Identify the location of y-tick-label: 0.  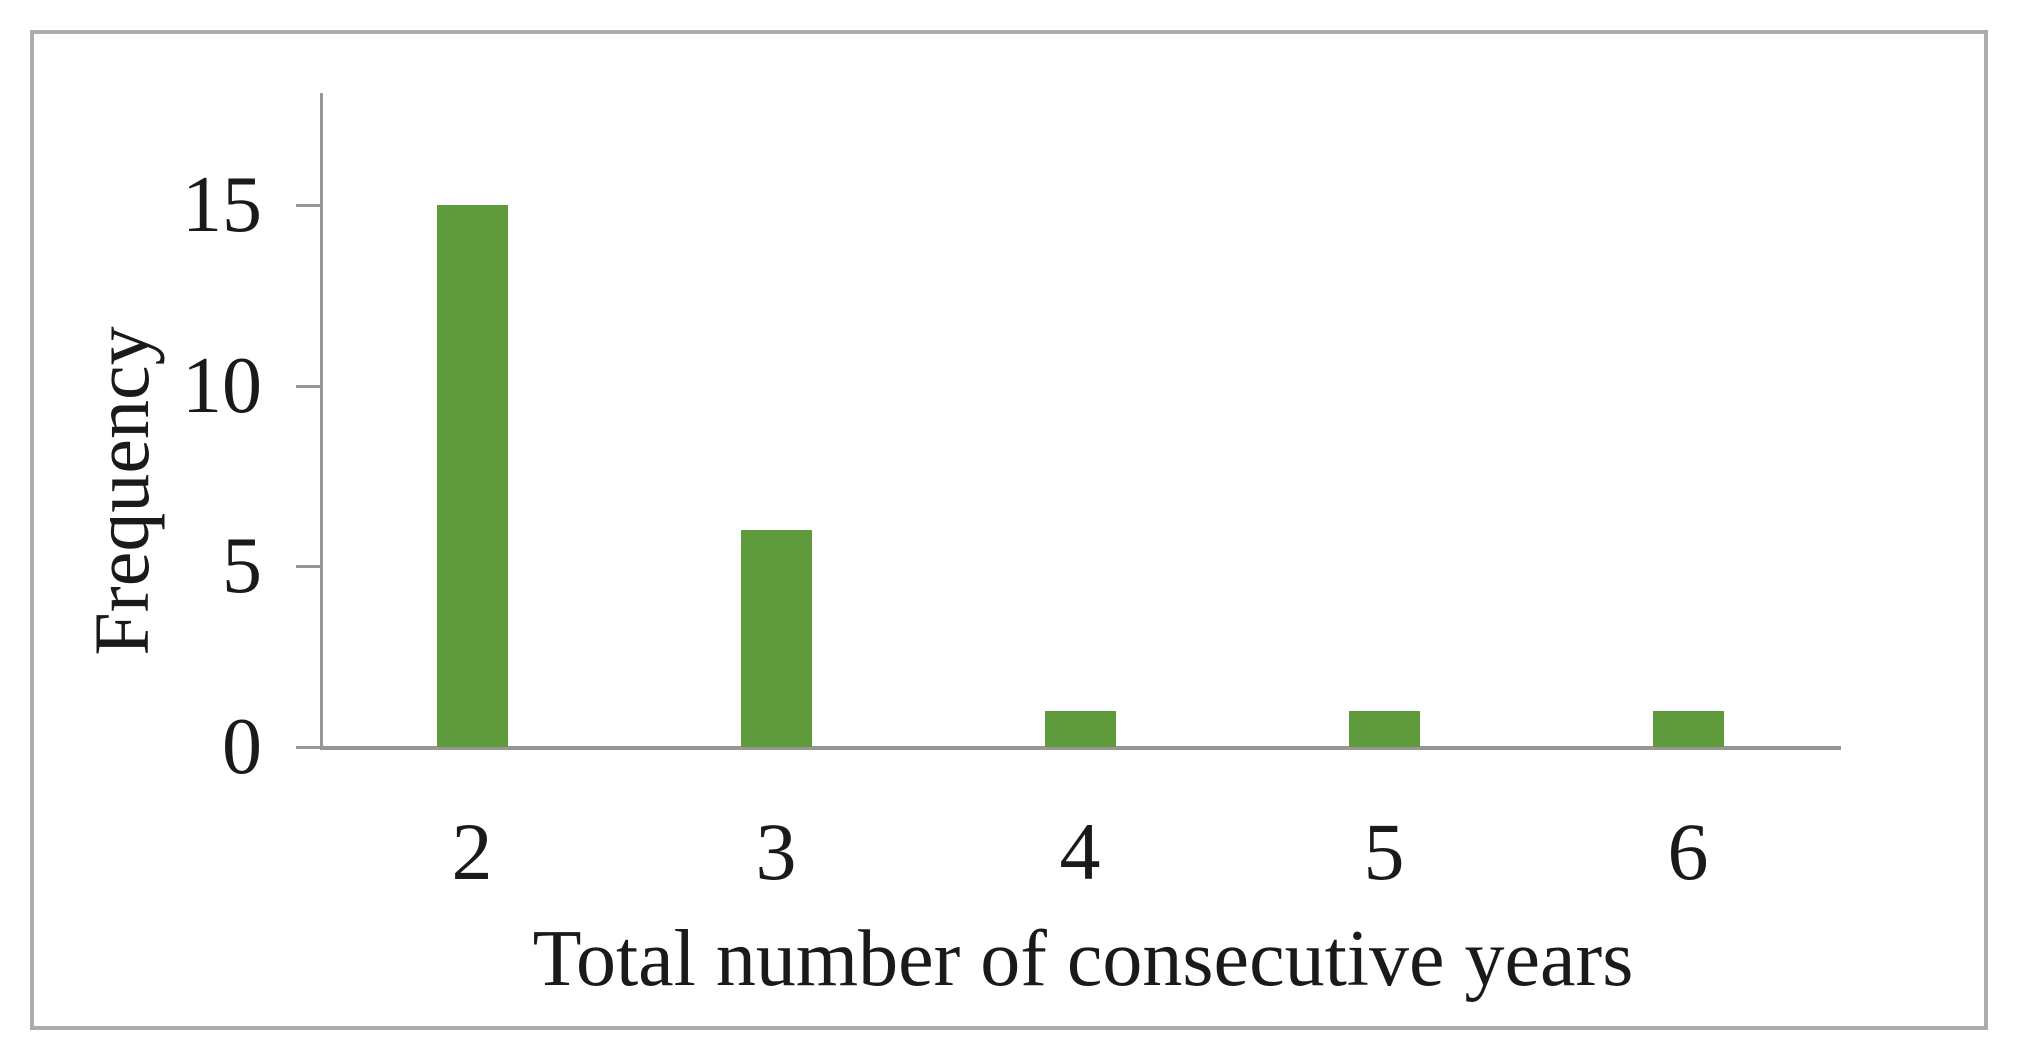
(242, 747).